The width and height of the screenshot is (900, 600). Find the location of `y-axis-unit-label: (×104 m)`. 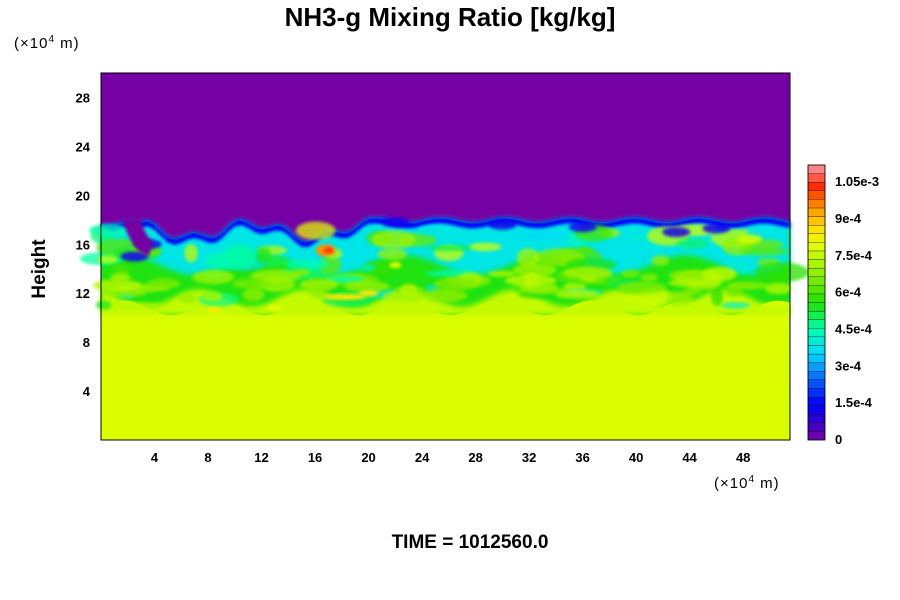

y-axis-unit-label: (×104 m) is located at coordinates (47, 43).